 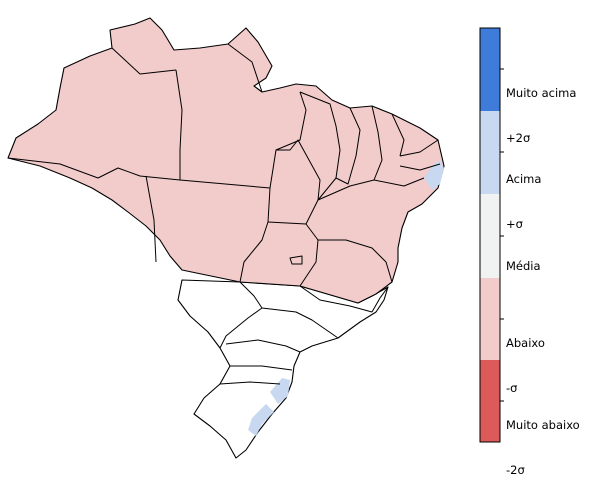 I want to click on legend-colorbar, so click(x=491, y=235).